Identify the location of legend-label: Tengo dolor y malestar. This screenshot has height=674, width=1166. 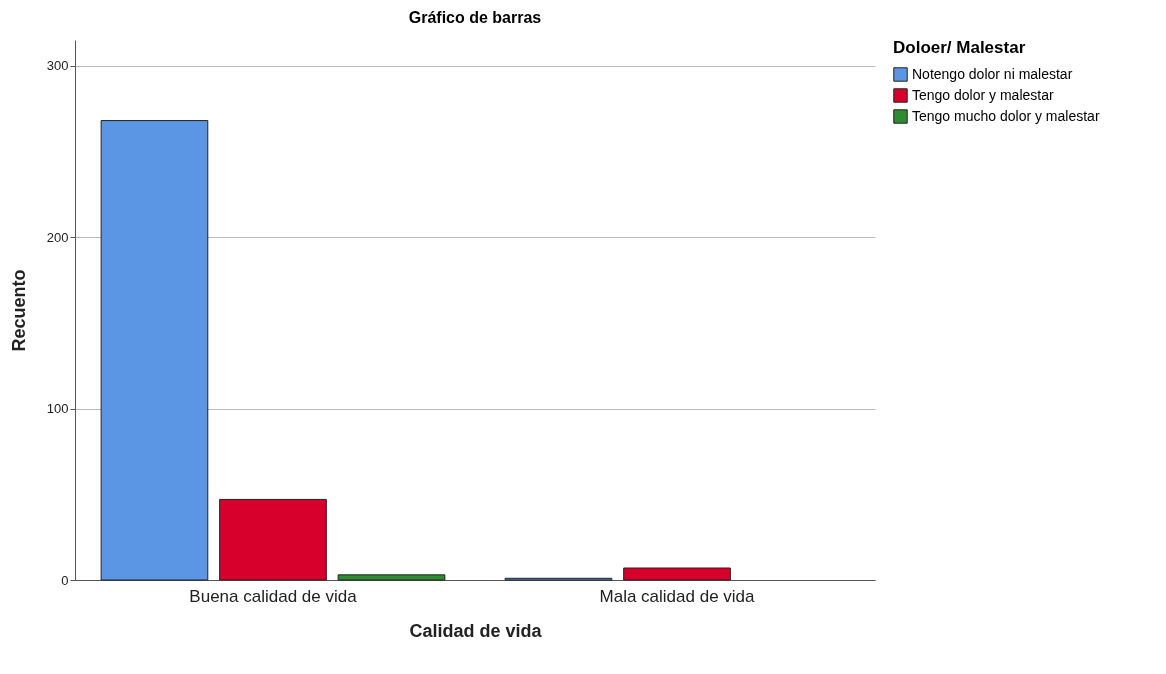
(983, 94).